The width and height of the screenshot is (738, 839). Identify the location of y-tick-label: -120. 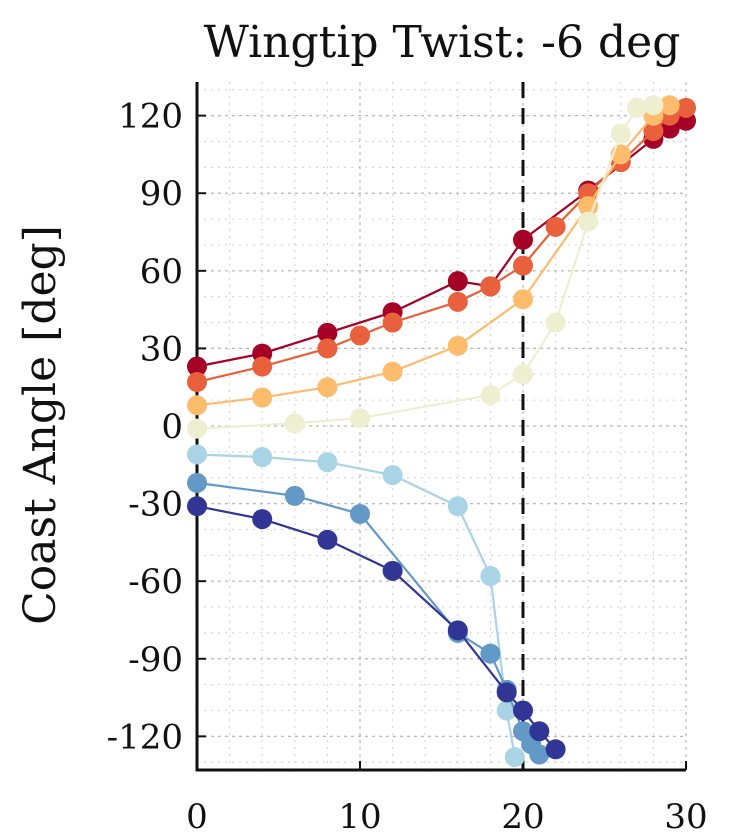
(145, 737).